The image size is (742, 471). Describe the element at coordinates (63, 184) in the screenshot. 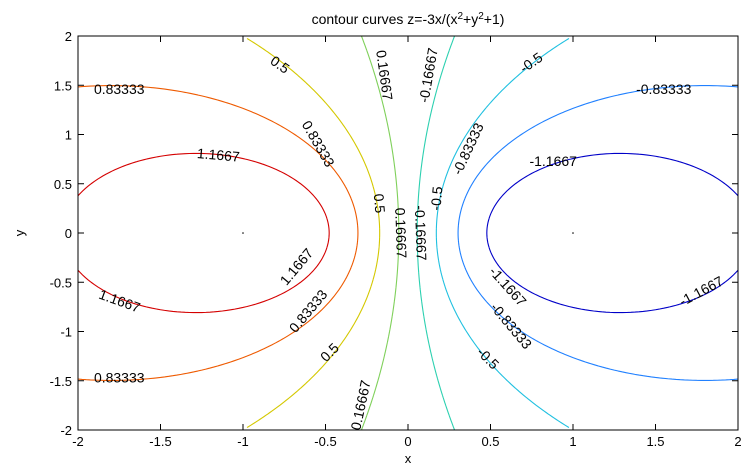

I see `y-tick-label: 0.5` at that location.